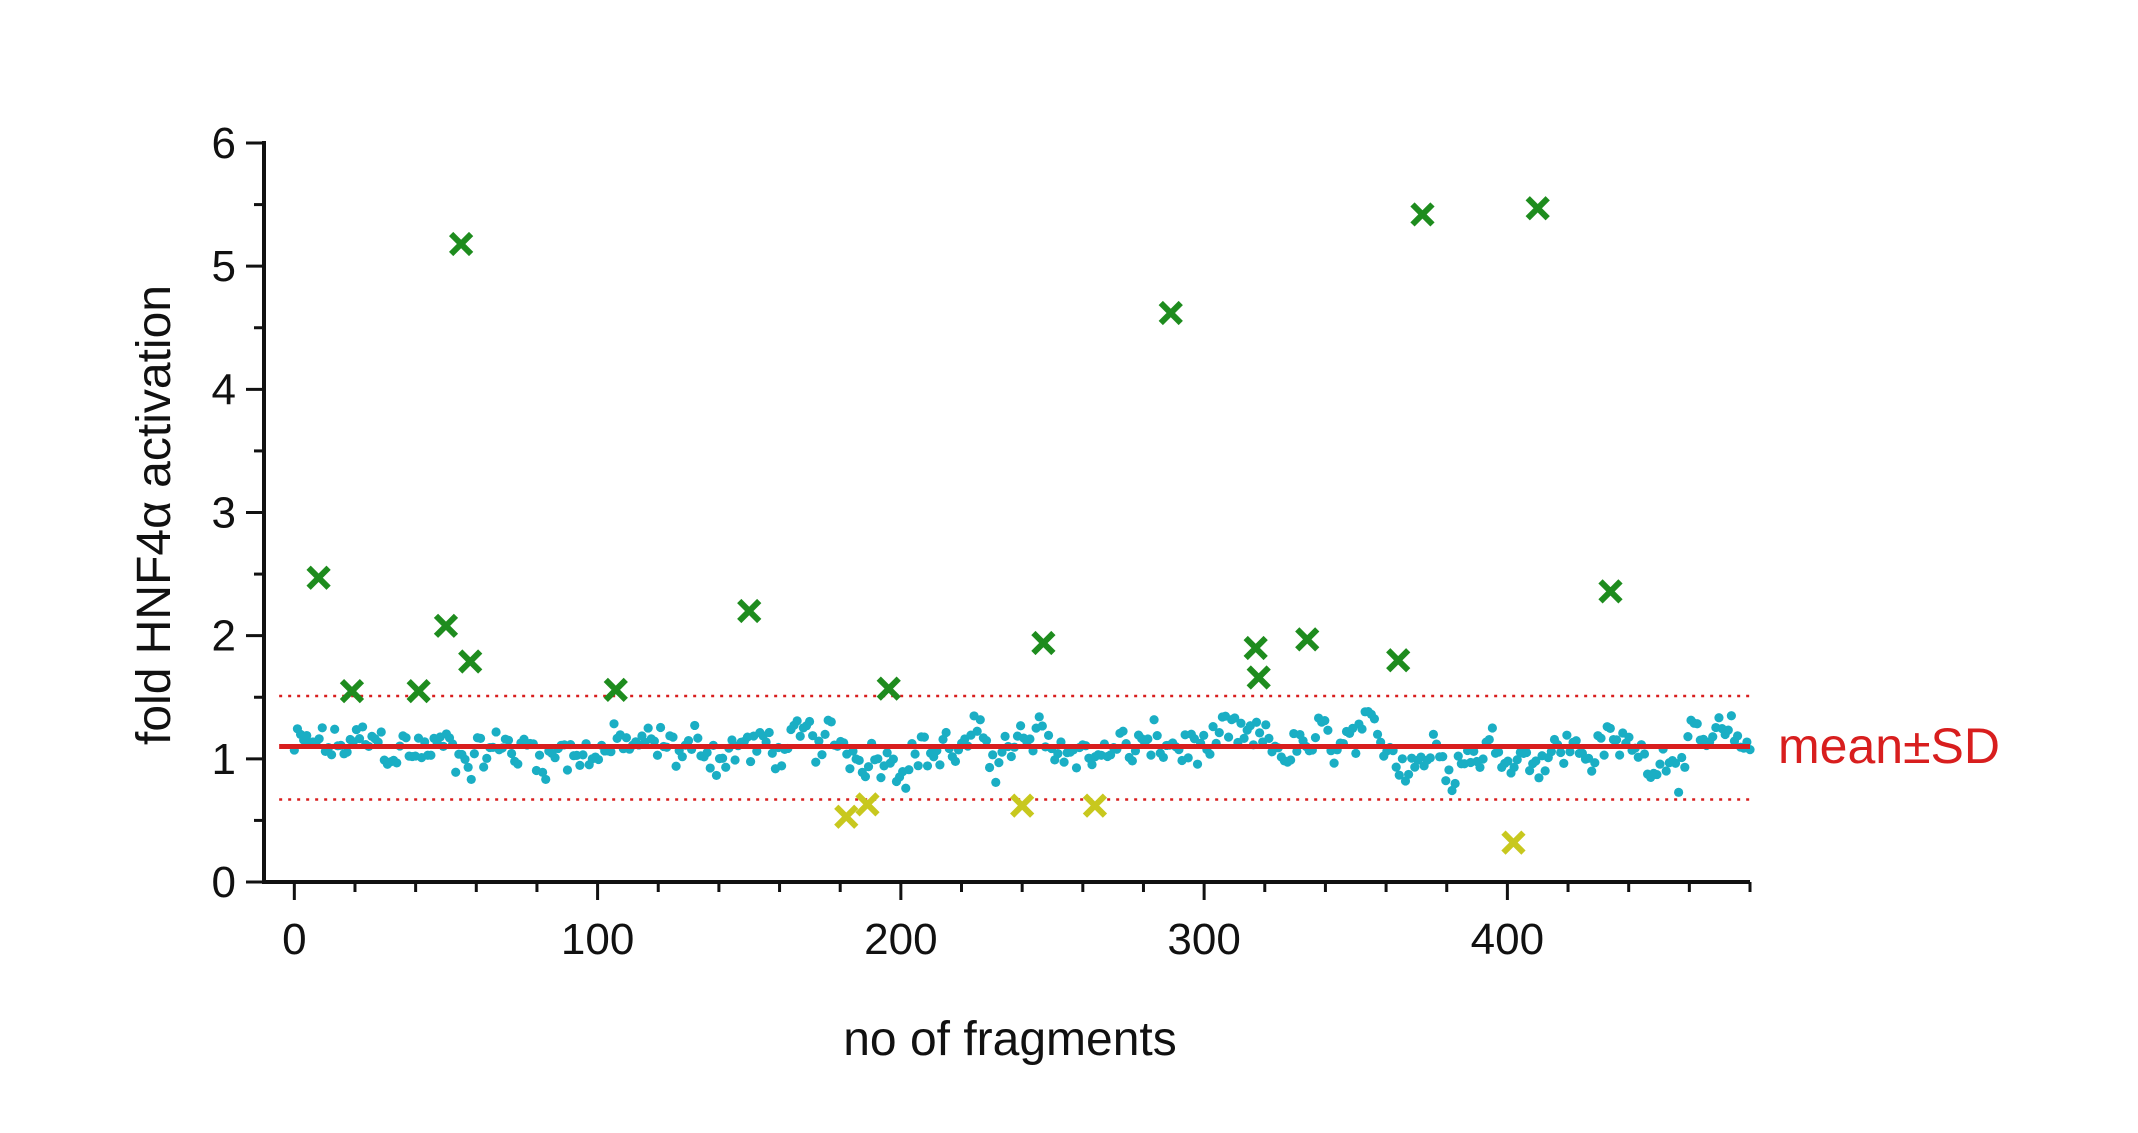 The height and width of the screenshot is (1133, 2138). What do you see at coordinates (1889, 746) in the screenshot?
I see `mean-sd-label: mean±SD` at bounding box center [1889, 746].